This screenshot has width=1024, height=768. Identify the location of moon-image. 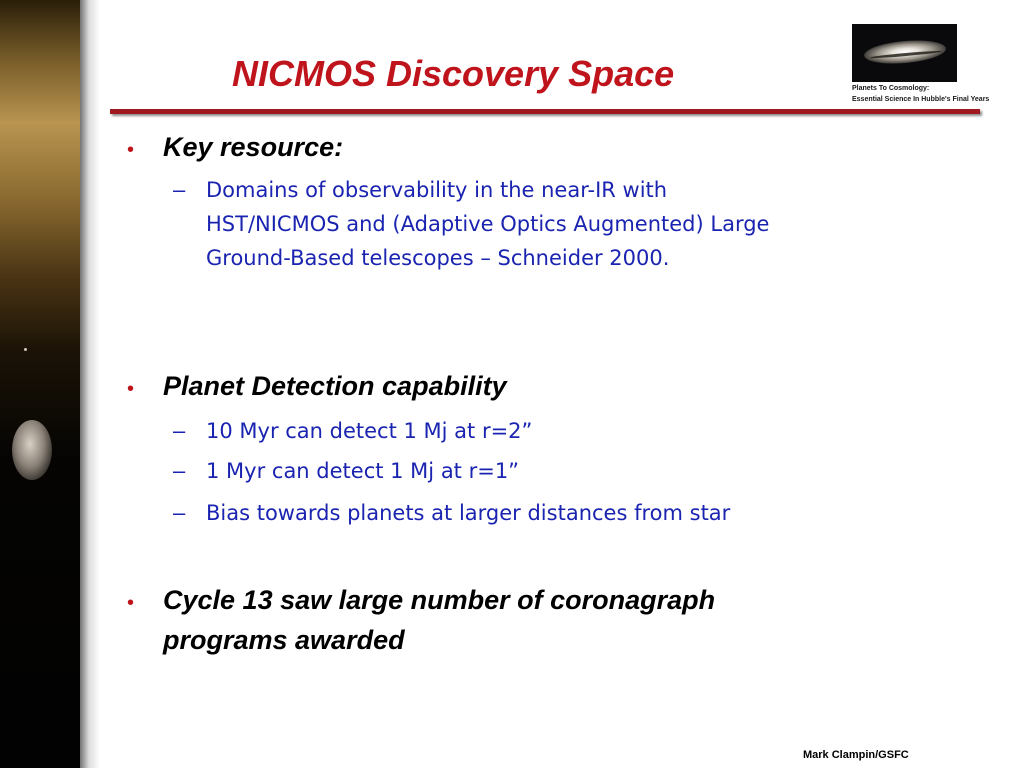
(32, 450).